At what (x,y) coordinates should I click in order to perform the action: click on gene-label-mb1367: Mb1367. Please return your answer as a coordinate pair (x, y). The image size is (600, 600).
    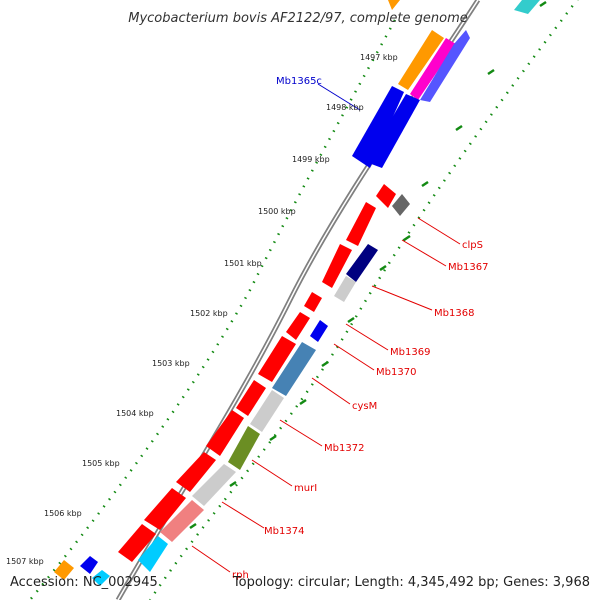
    Looking at the image, I should click on (468, 267).